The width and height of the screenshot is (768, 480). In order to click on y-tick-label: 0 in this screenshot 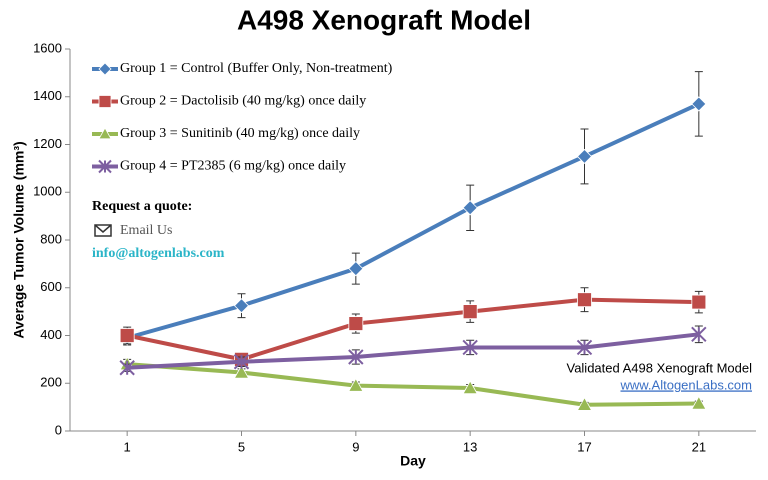, I will do `click(58, 429)`.